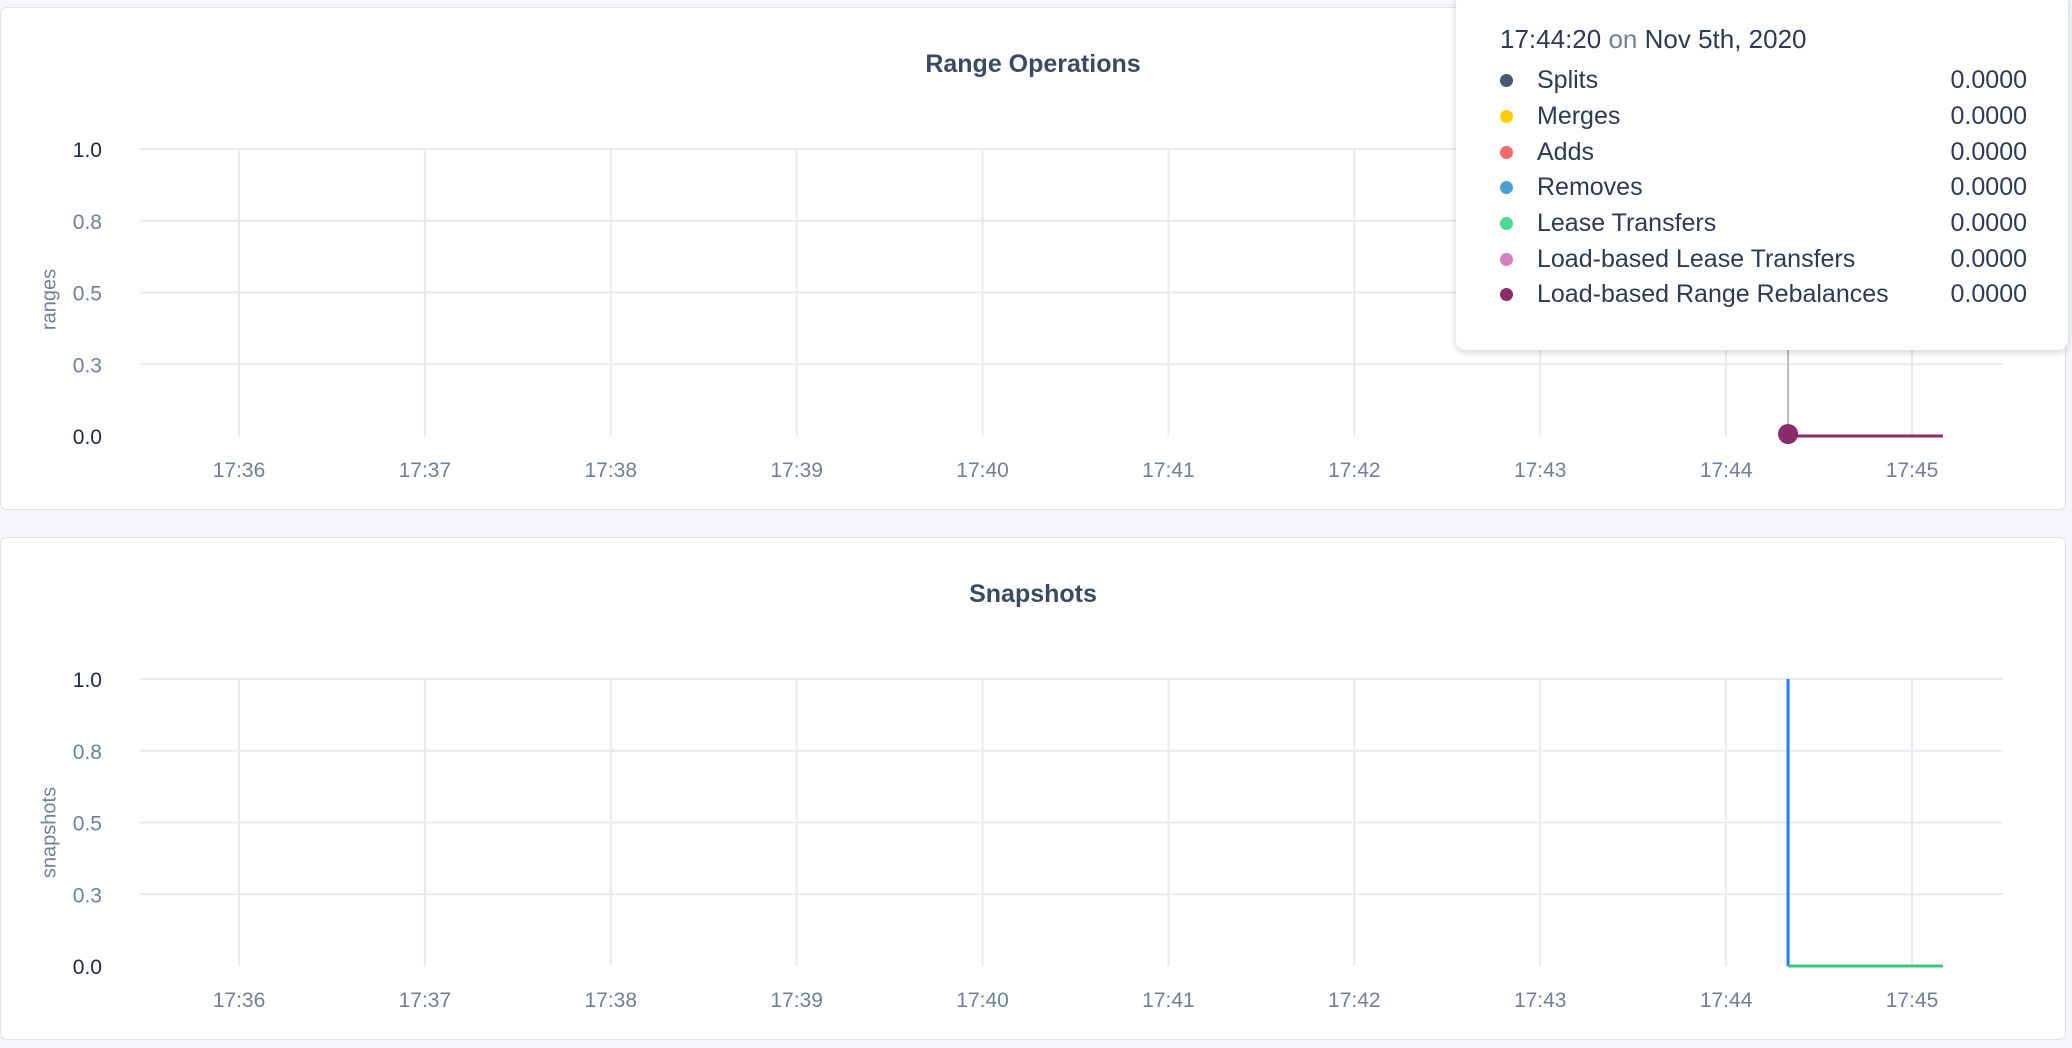 This screenshot has width=2072, height=1048. What do you see at coordinates (1788, 434) in the screenshot?
I see `hover-point` at bounding box center [1788, 434].